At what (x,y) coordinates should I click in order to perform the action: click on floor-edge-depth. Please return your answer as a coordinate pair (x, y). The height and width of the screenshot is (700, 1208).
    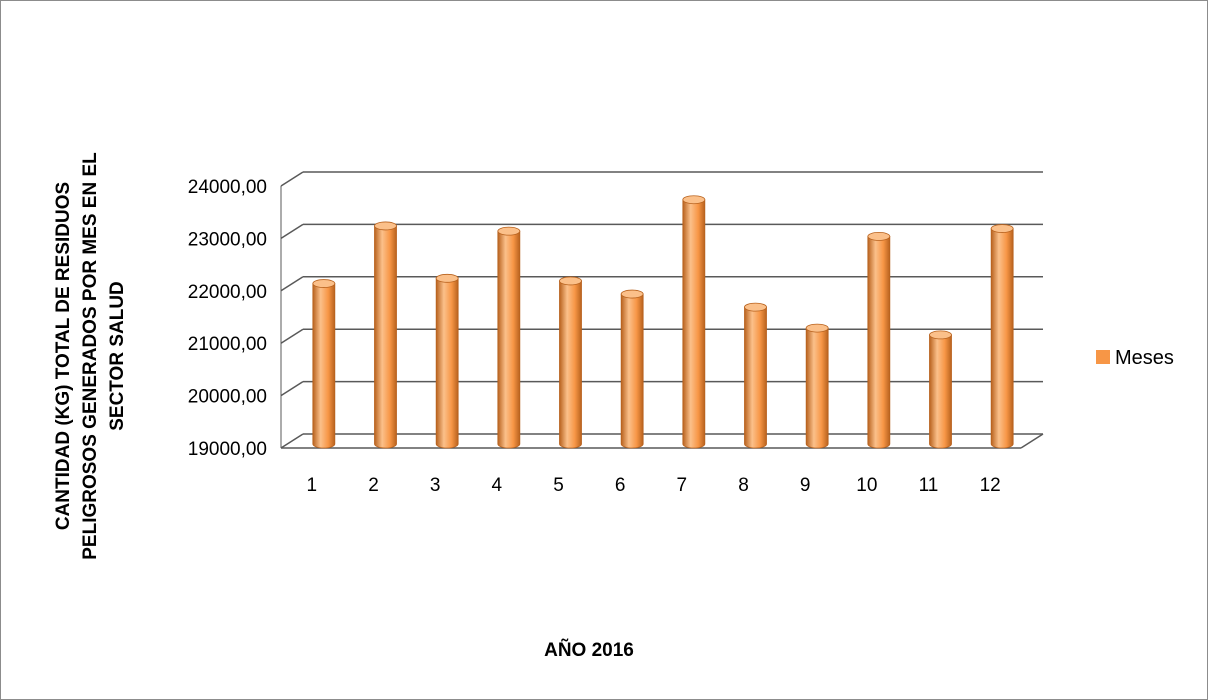
    Looking at the image, I should click on (1032, 441).